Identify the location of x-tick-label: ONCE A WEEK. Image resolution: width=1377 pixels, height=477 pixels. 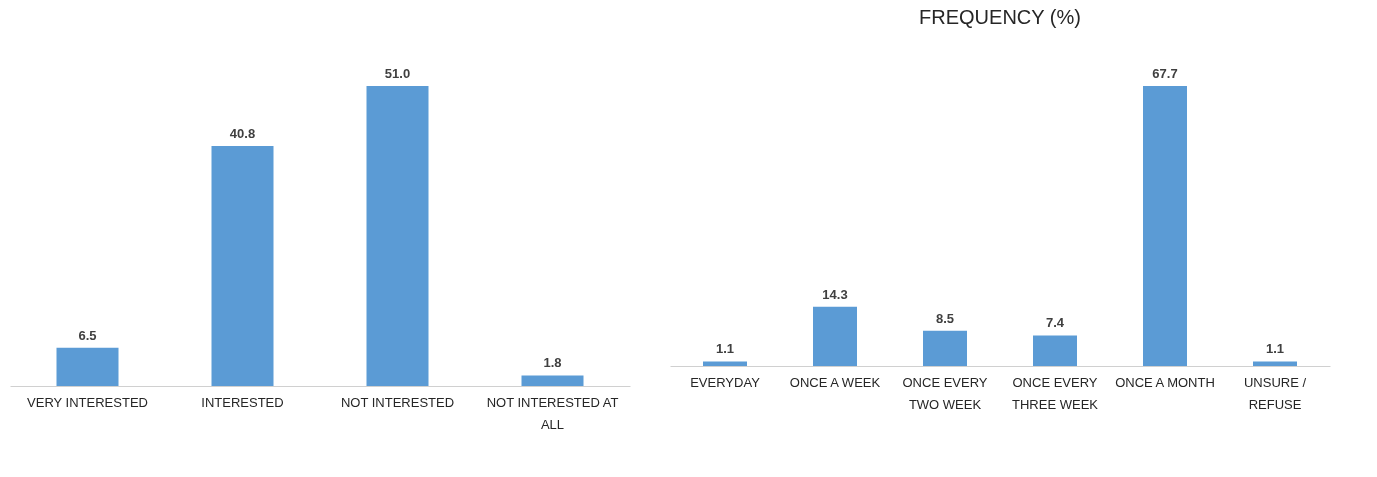
(835, 382).